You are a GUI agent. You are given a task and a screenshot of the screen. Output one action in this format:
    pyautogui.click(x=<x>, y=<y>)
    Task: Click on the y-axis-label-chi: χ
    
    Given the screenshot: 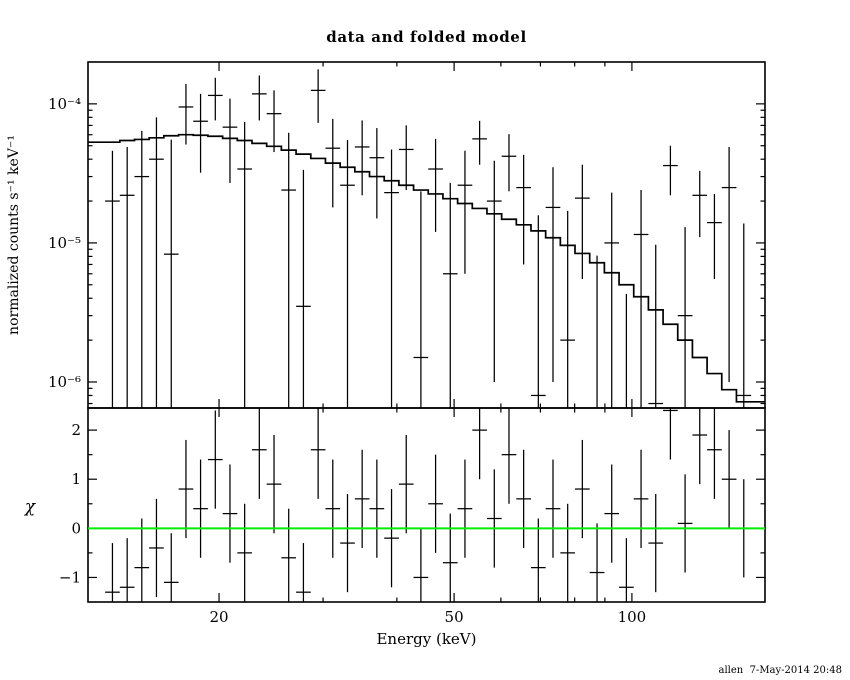 What is the action you would take?
    pyautogui.click(x=30, y=507)
    